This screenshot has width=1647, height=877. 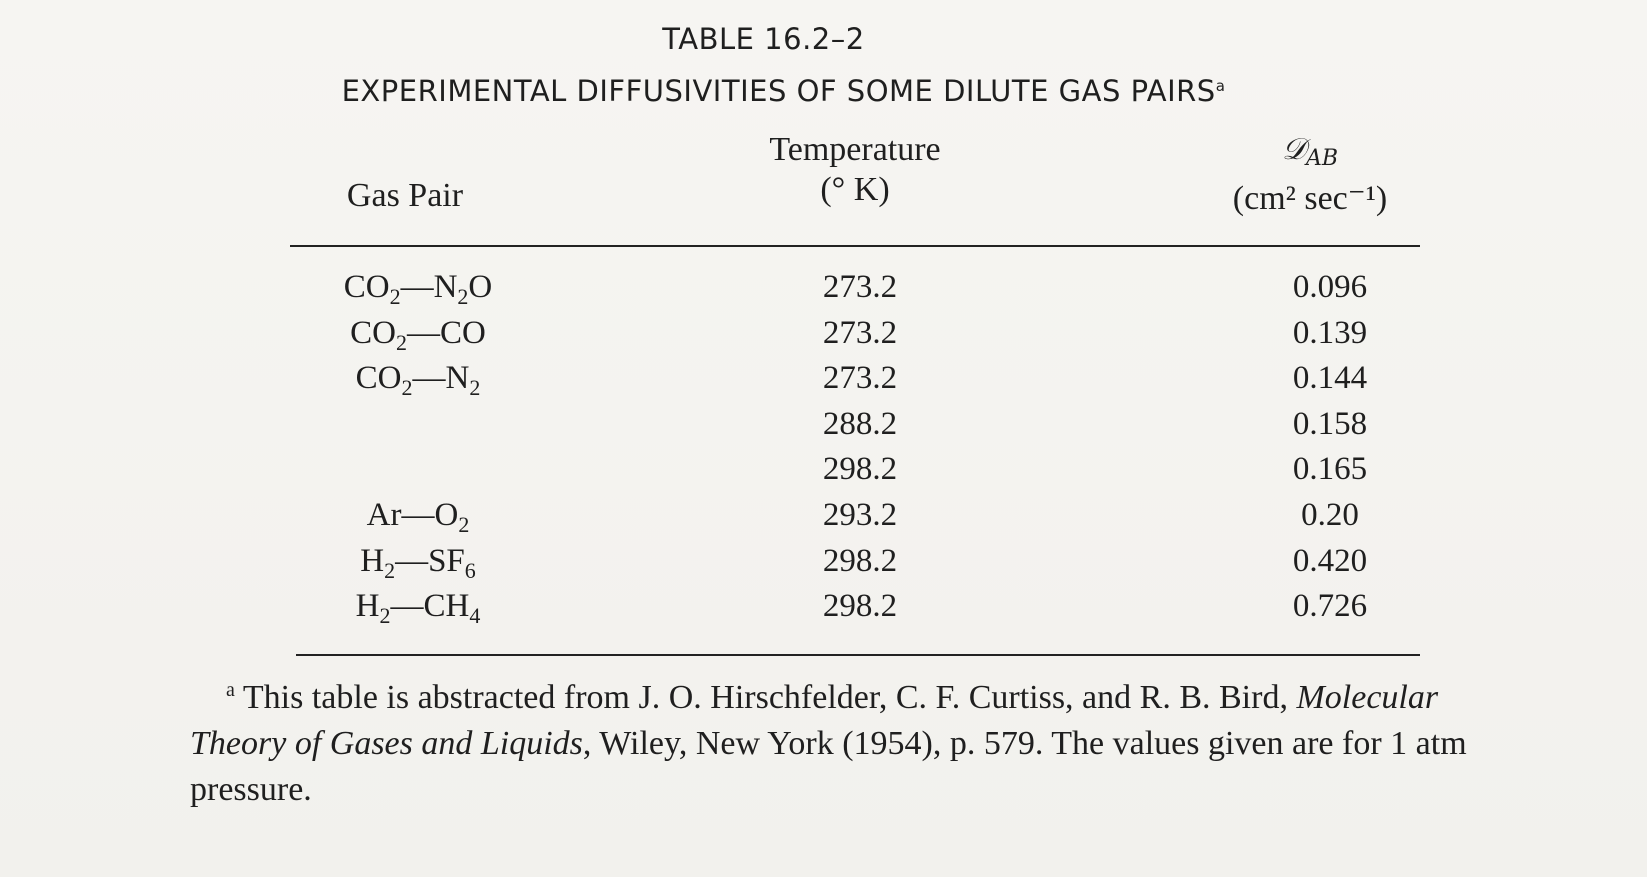 I want to click on table-bottom-rule, so click(x=858, y=655).